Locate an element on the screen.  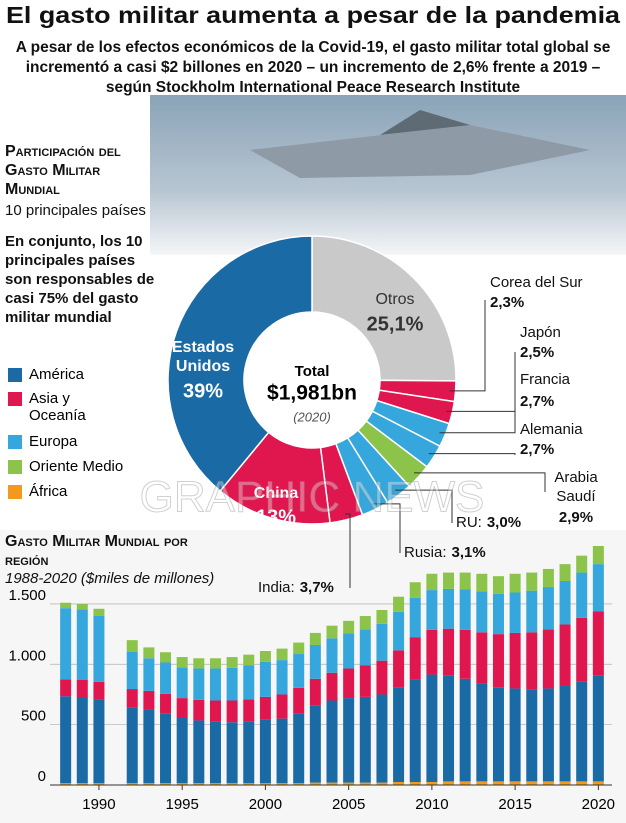
x-tick-label: 2000 is located at coordinates (265, 804).